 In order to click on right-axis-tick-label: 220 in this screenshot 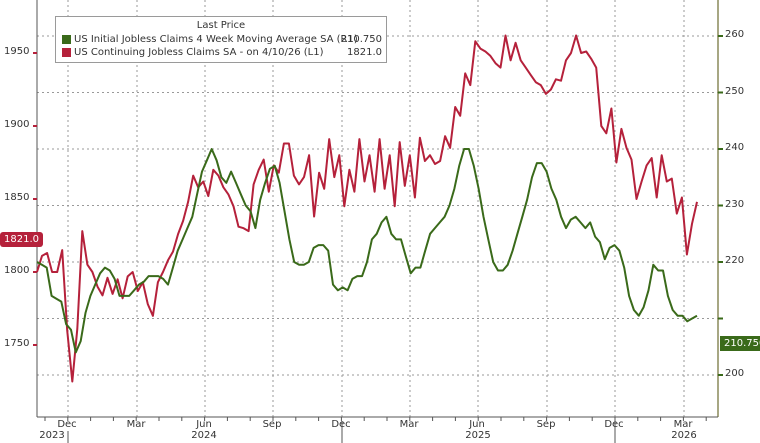, I will do `click(735, 260)`.